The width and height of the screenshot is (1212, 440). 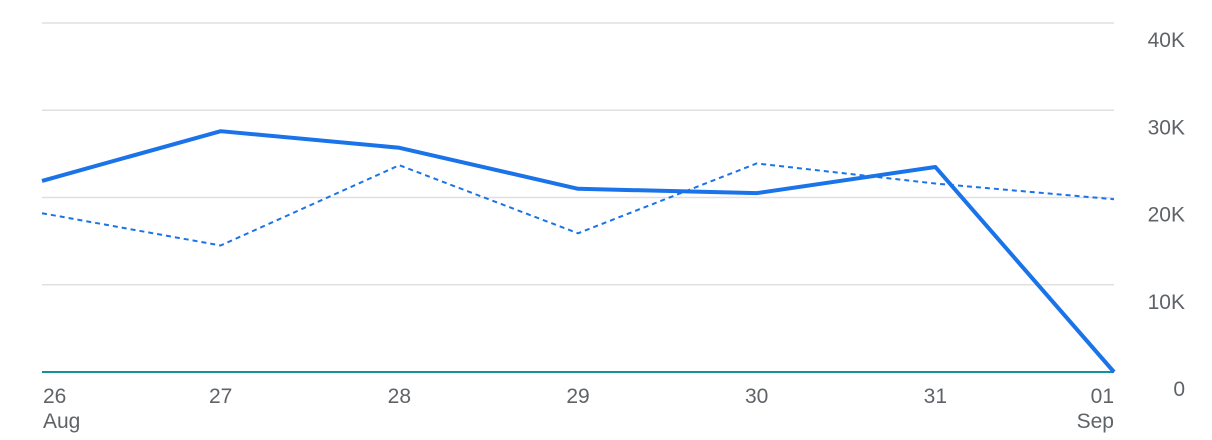 What do you see at coordinates (935, 396) in the screenshot?
I see `x-tick-label: 31` at bounding box center [935, 396].